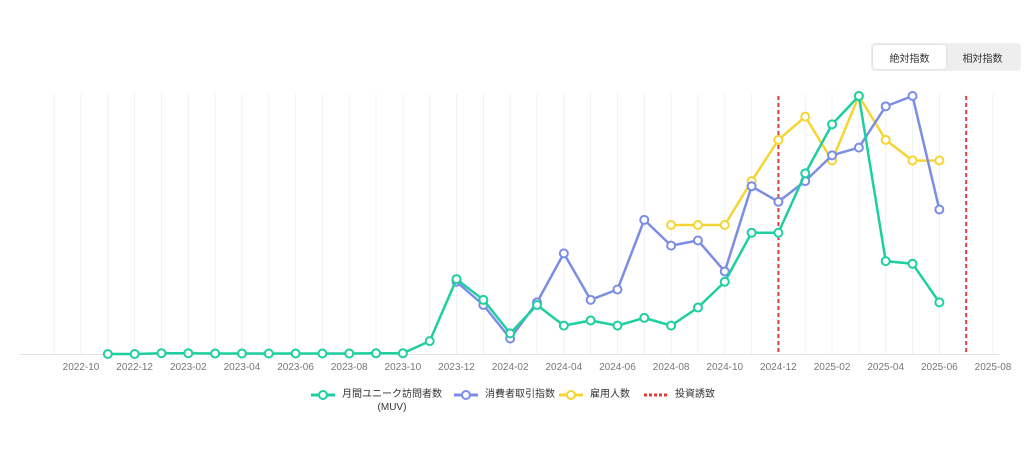 Image resolution: width=1024 pixels, height=468 pixels. What do you see at coordinates (563, 367) in the screenshot?
I see `x-tick-label: 2024-04` at bounding box center [563, 367].